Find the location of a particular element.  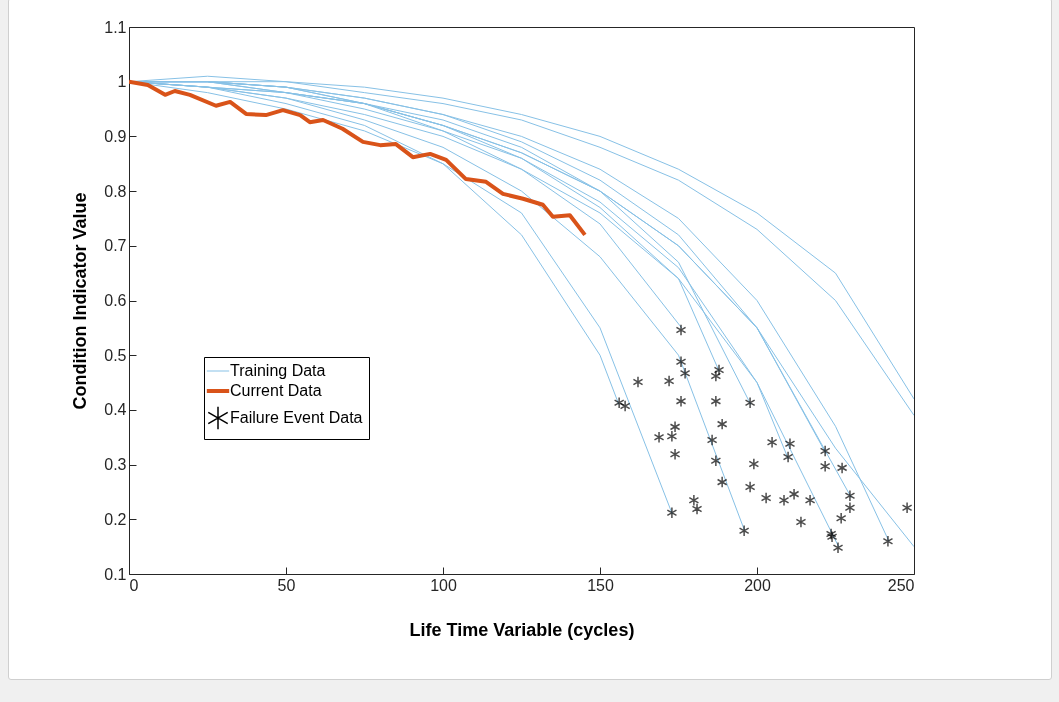

y-tick-label: 0.9 is located at coordinates (115, 136).